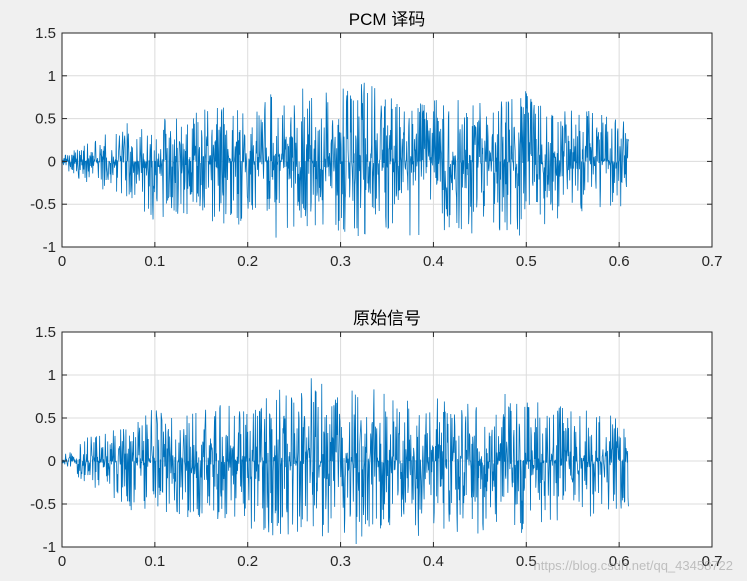 The image size is (747, 581). What do you see at coordinates (387, 318) in the screenshot?
I see `chart-title: 原始信号` at bounding box center [387, 318].